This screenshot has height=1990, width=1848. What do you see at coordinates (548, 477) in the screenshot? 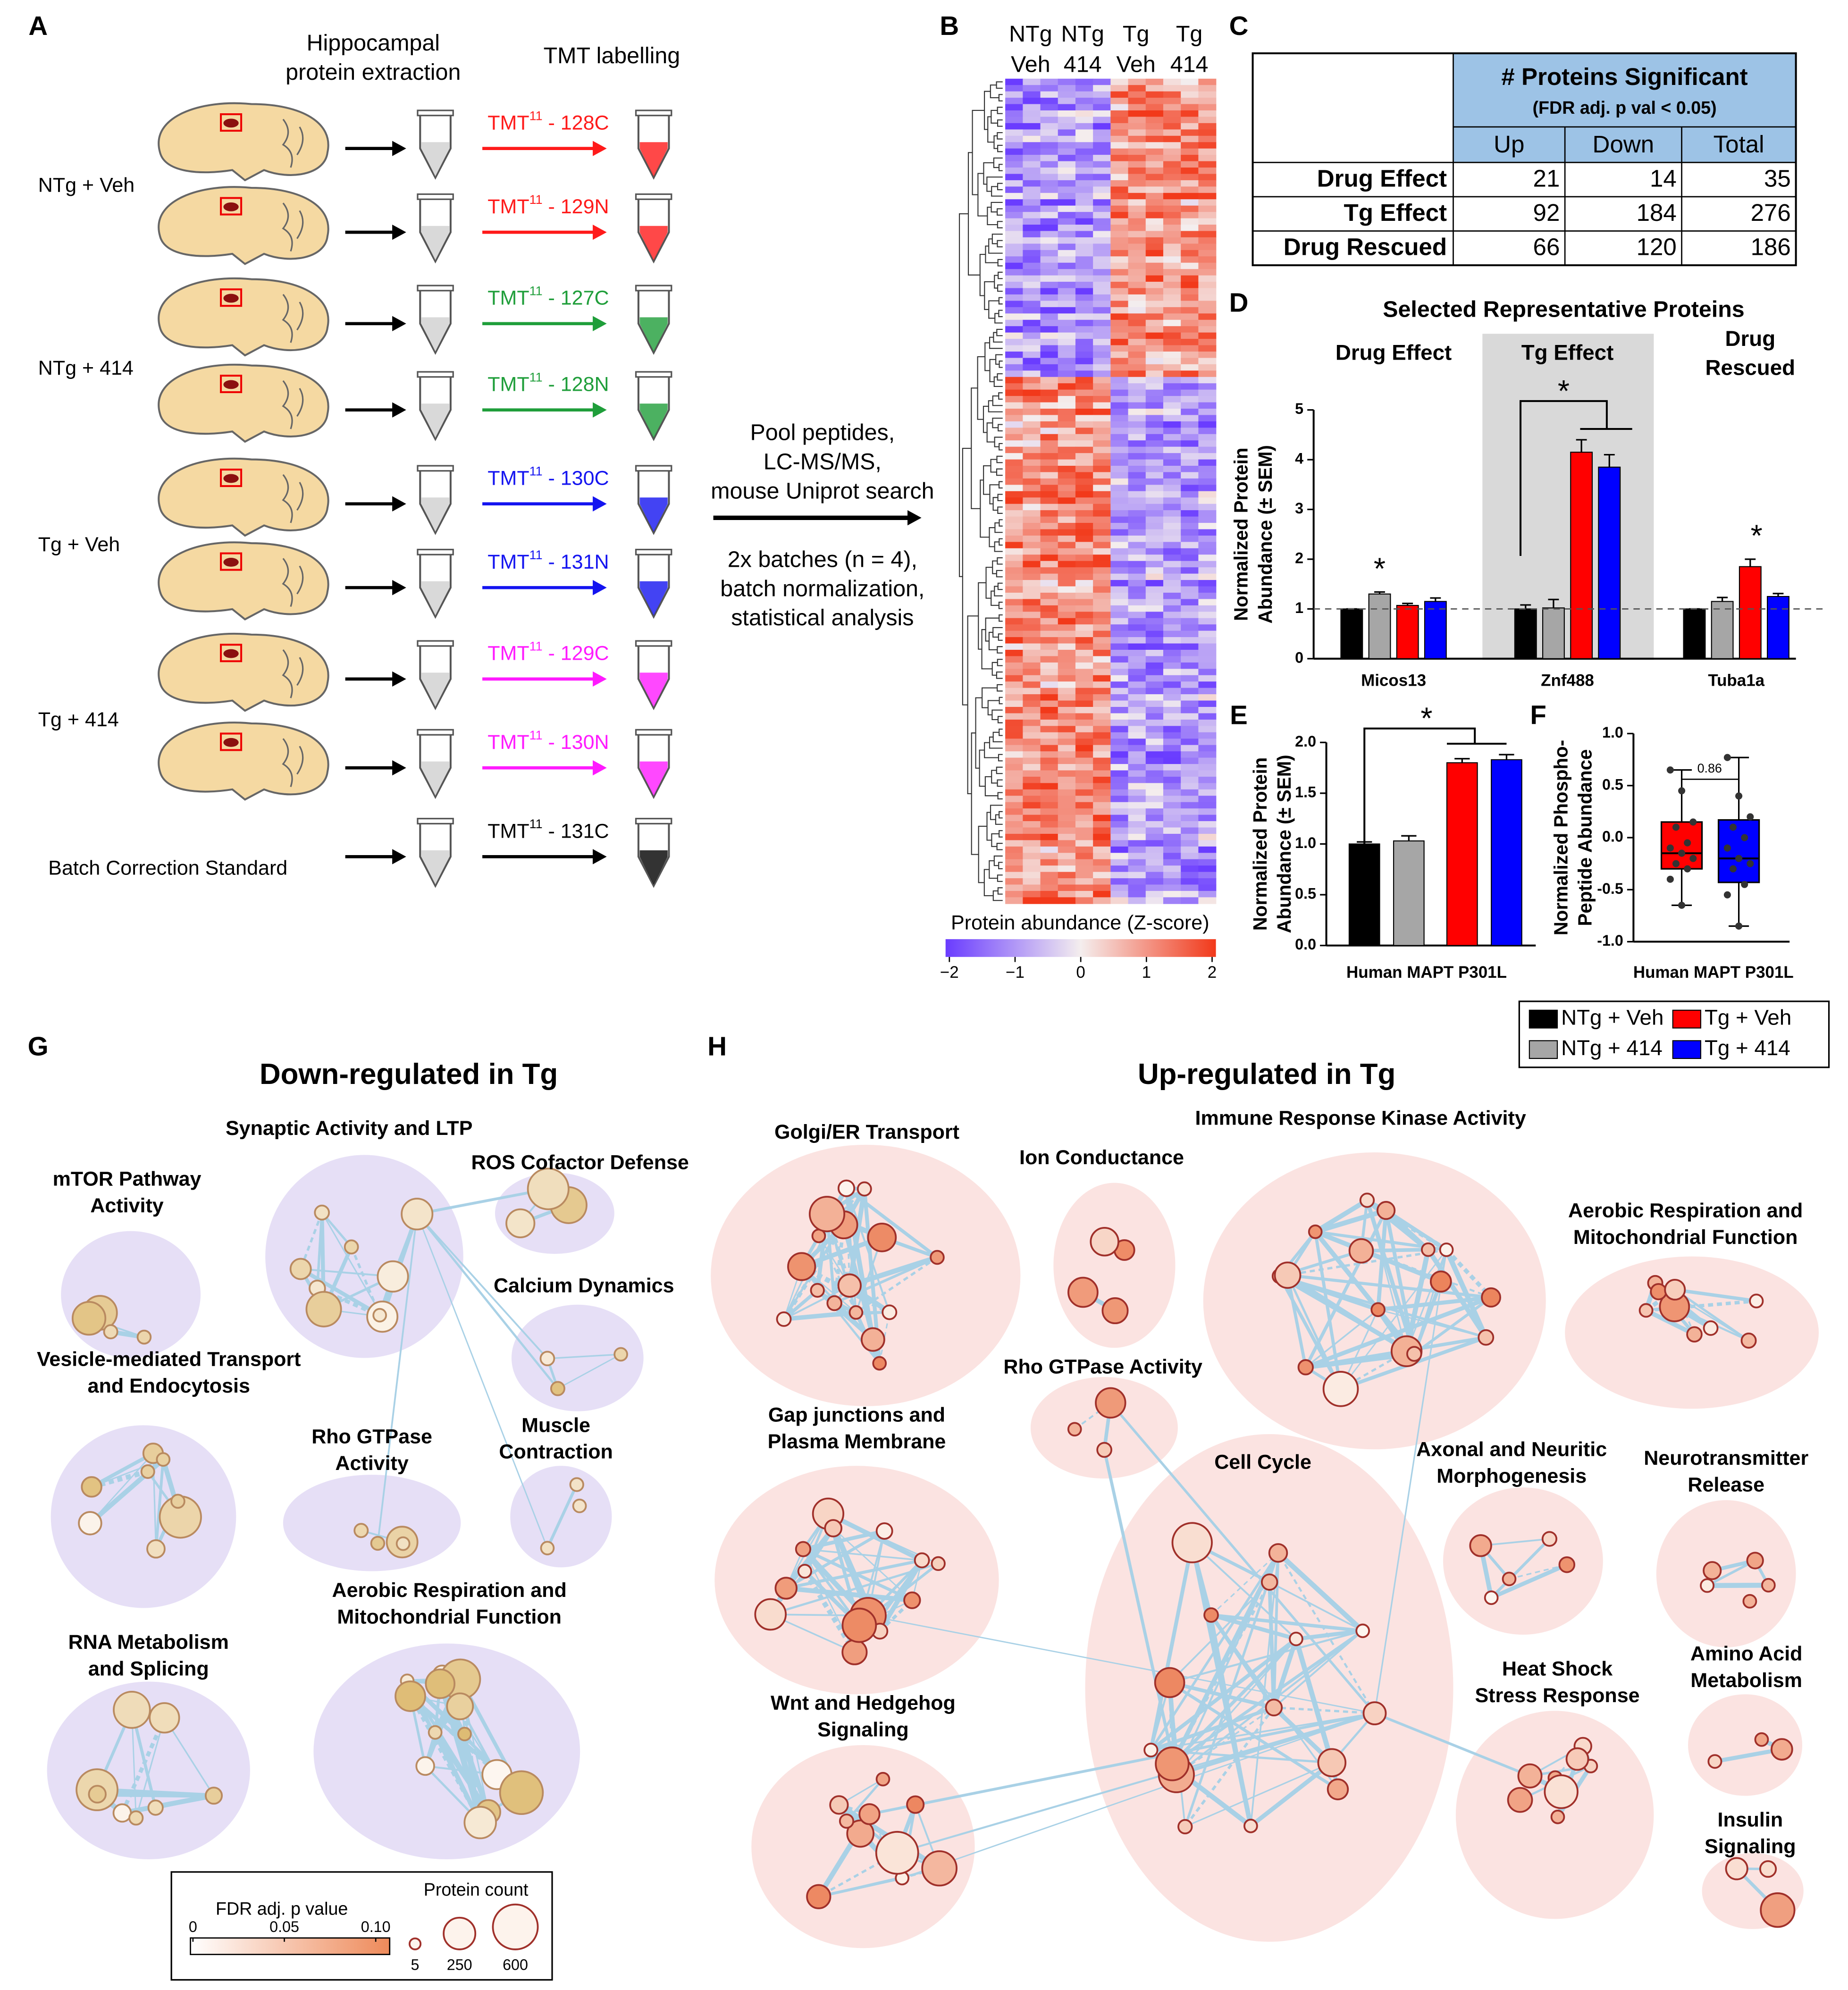
I see `tmt-tag: TMT11 - 130C` at bounding box center [548, 477].